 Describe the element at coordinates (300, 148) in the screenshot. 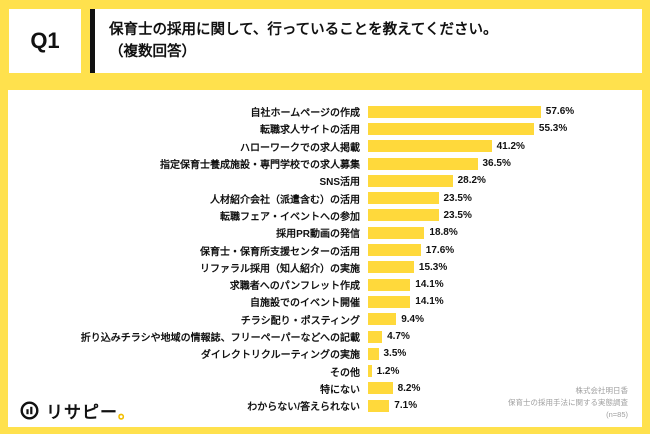

I see `category-label: ハローワークでの求人掲載` at that location.